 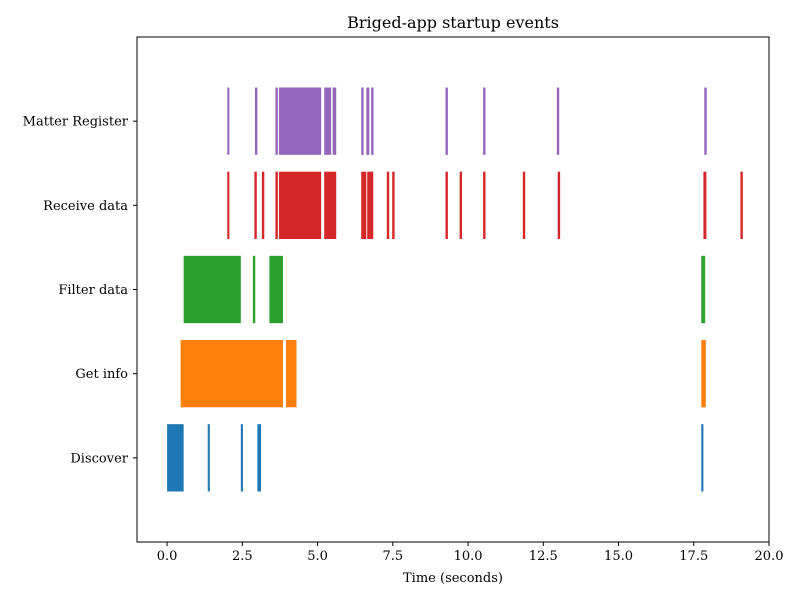 I want to click on x-tick-label: 10.0, so click(x=468, y=556).